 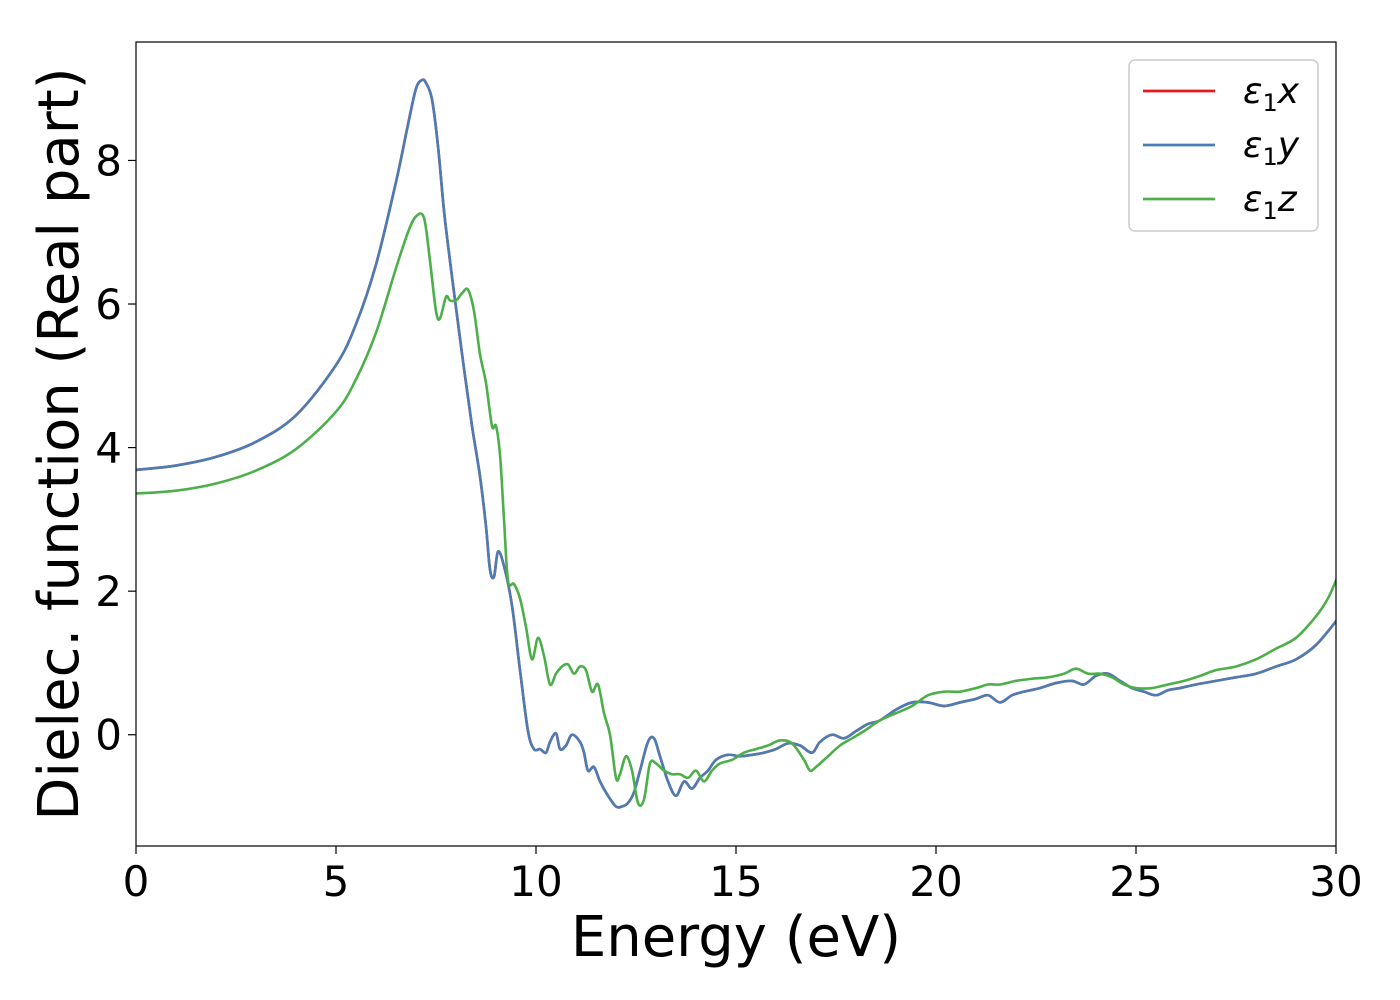 What do you see at coordinates (108, 735) in the screenshot?
I see `y-tick-label: 0` at bounding box center [108, 735].